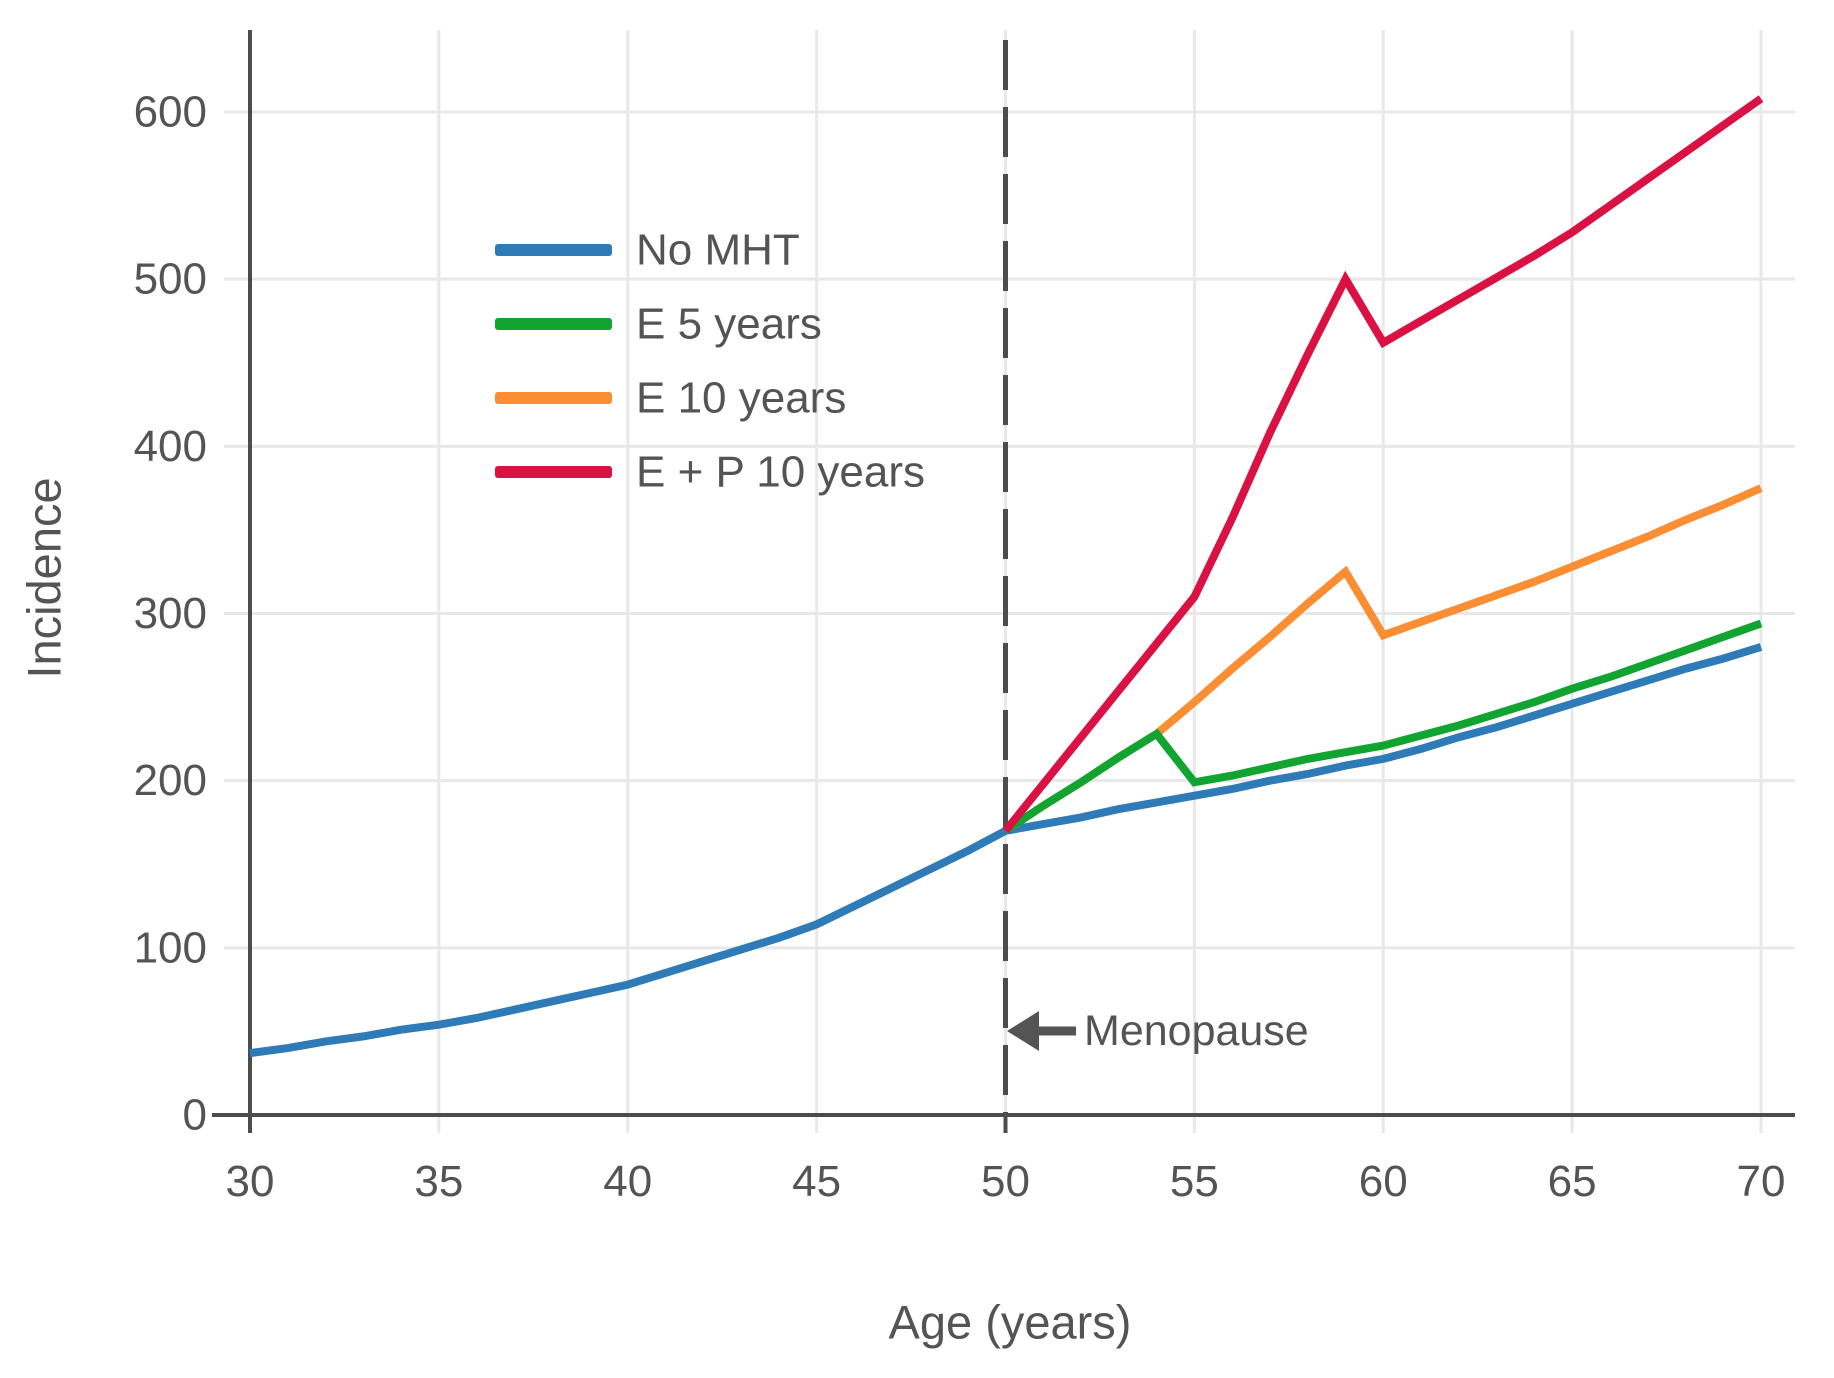 This screenshot has width=1834, height=1378. I want to click on legend-label: E 10 years, so click(741, 398).